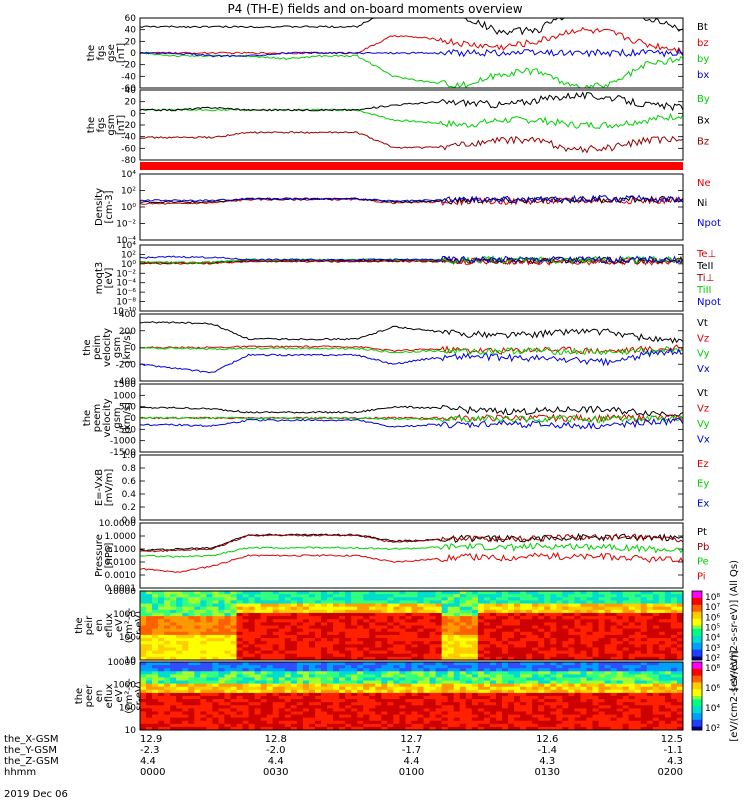 This screenshot has width=750, height=800. What do you see at coordinates (703, 440) in the screenshot?
I see `legend-Vx: Vx` at bounding box center [703, 440].